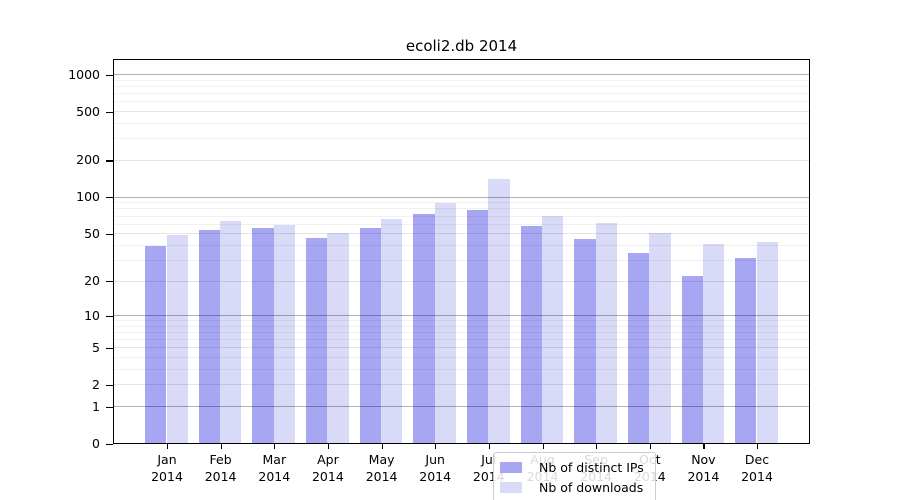  Describe the element at coordinates (88, 160) in the screenshot. I see `y-tick-label-200: 200` at that location.